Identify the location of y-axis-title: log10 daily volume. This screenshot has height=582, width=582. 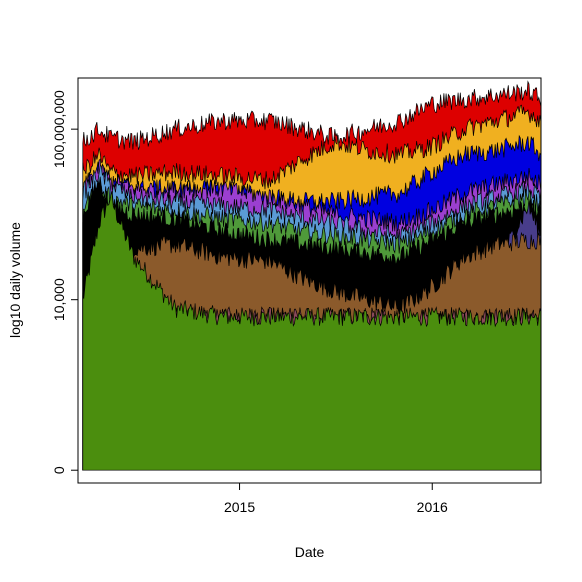
(15, 280).